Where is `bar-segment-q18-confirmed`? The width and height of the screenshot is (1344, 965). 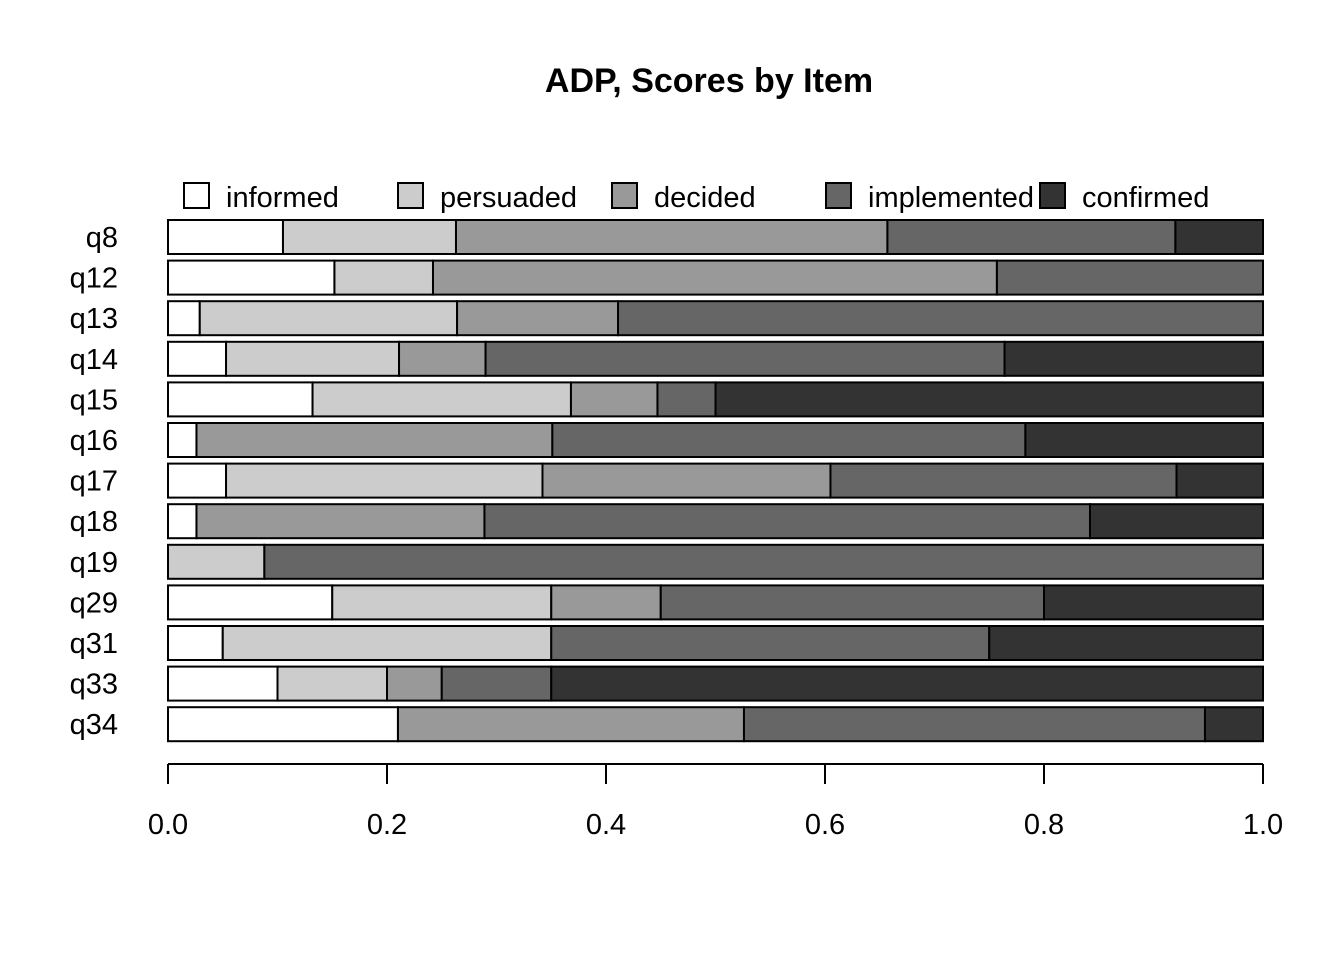 bar-segment-q18-confirmed is located at coordinates (1176, 521).